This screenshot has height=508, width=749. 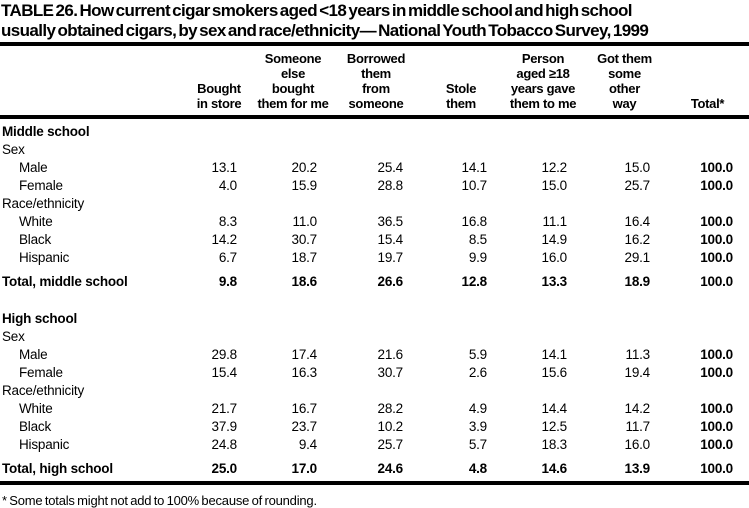 I want to click on data-row: Black 14.2 30.7 15.4 8.5 14.9 16.2 100.0, so click(x=374, y=240).